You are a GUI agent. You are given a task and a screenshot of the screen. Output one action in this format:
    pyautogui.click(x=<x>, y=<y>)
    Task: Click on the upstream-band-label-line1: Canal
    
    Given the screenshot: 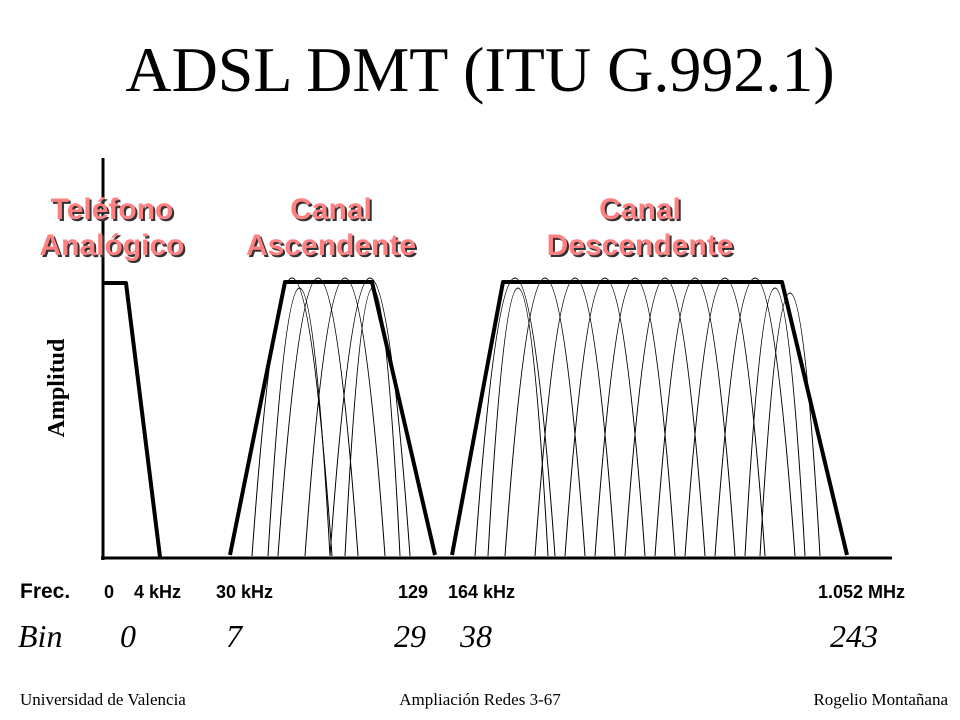 What is the action you would take?
    pyautogui.click(x=331, y=209)
    